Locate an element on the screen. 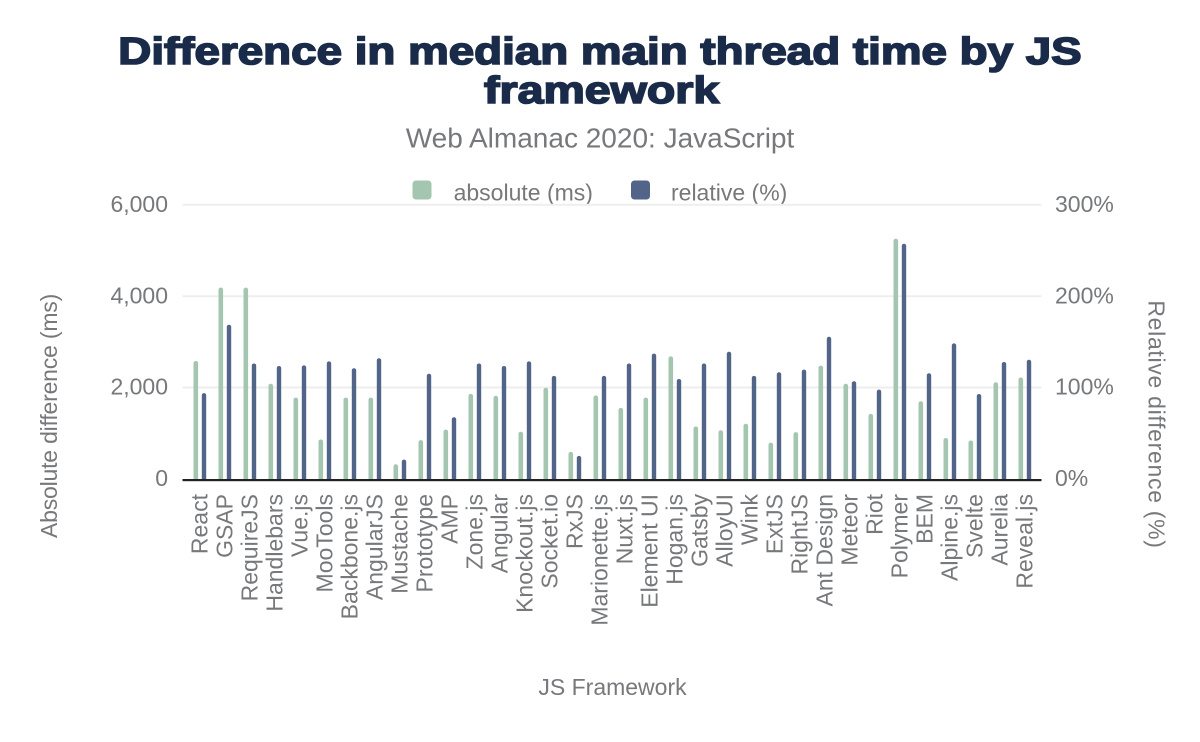 Image resolution: width=1200 pixels, height=742 pixels. svg-text: absolute (ms) is located at coordinates (523, 193).